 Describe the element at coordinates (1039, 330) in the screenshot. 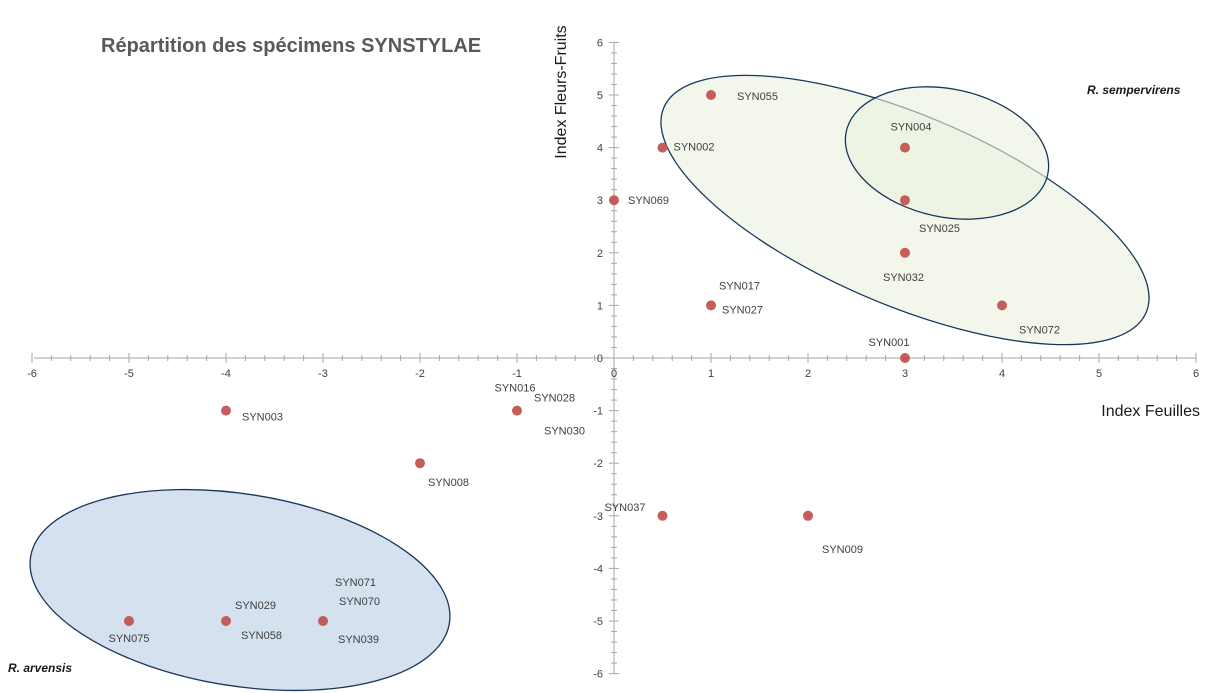

I see `point-label: SYN072` at that location.